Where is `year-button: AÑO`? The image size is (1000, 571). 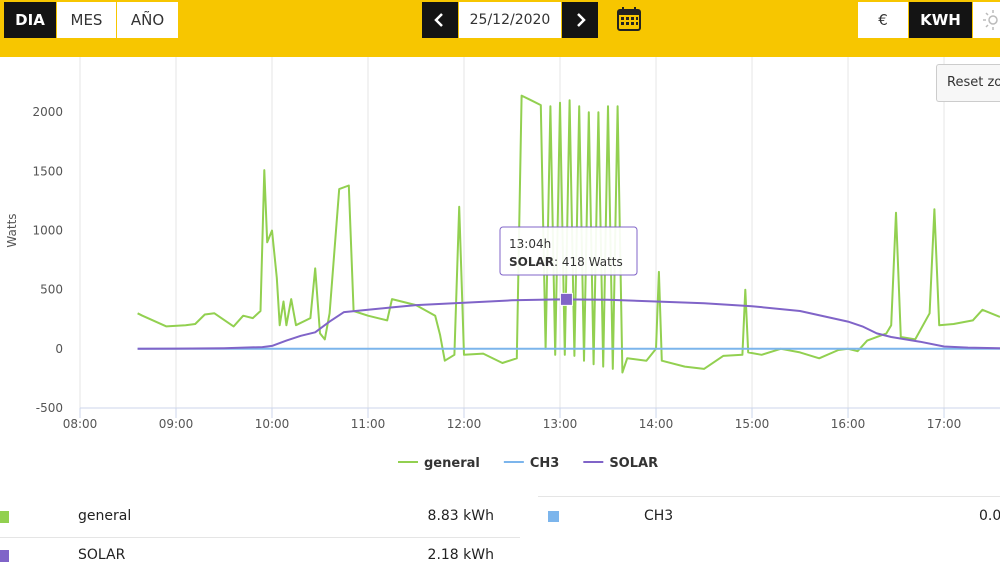
year-button: AÑO is located at coordinates (147, 20).